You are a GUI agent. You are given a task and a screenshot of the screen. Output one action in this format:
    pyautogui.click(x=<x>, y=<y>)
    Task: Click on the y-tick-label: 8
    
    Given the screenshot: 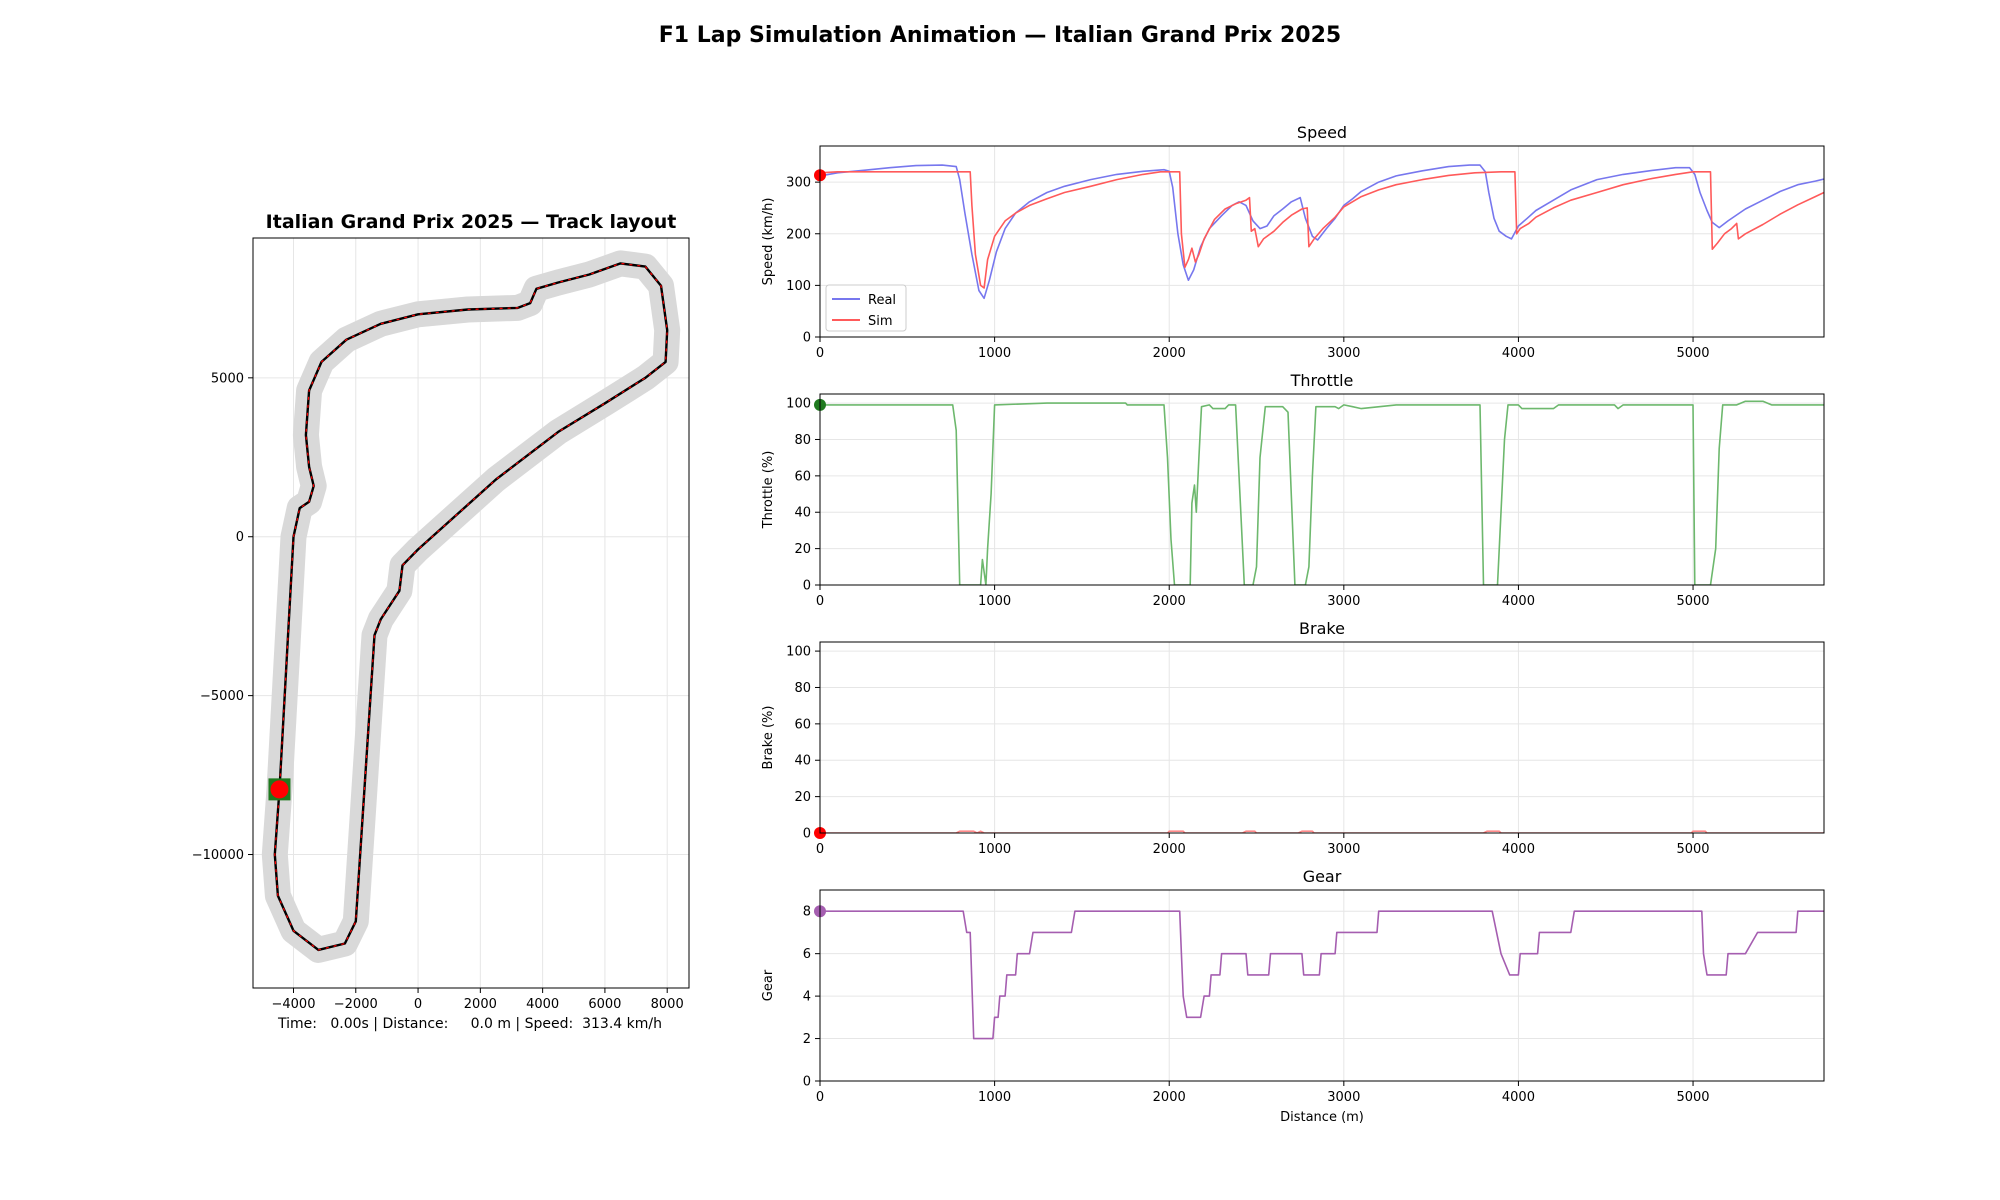 What is the action you would take?
    pyautogui.click(x=807, y=912)
    